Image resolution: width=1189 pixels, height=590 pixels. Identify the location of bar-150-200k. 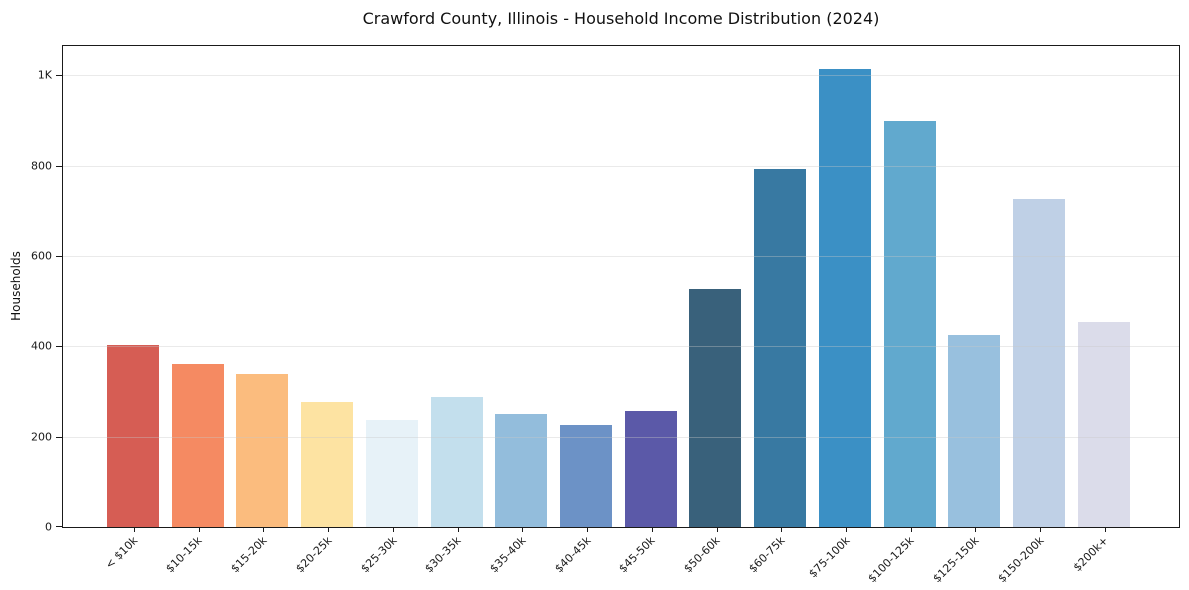
(1039, 362).